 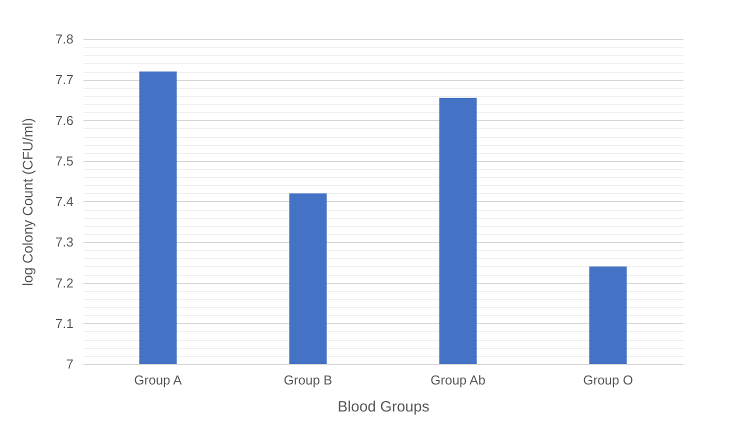 I want to click on y-tick-label: 7.2, so click(x=64, y=282).